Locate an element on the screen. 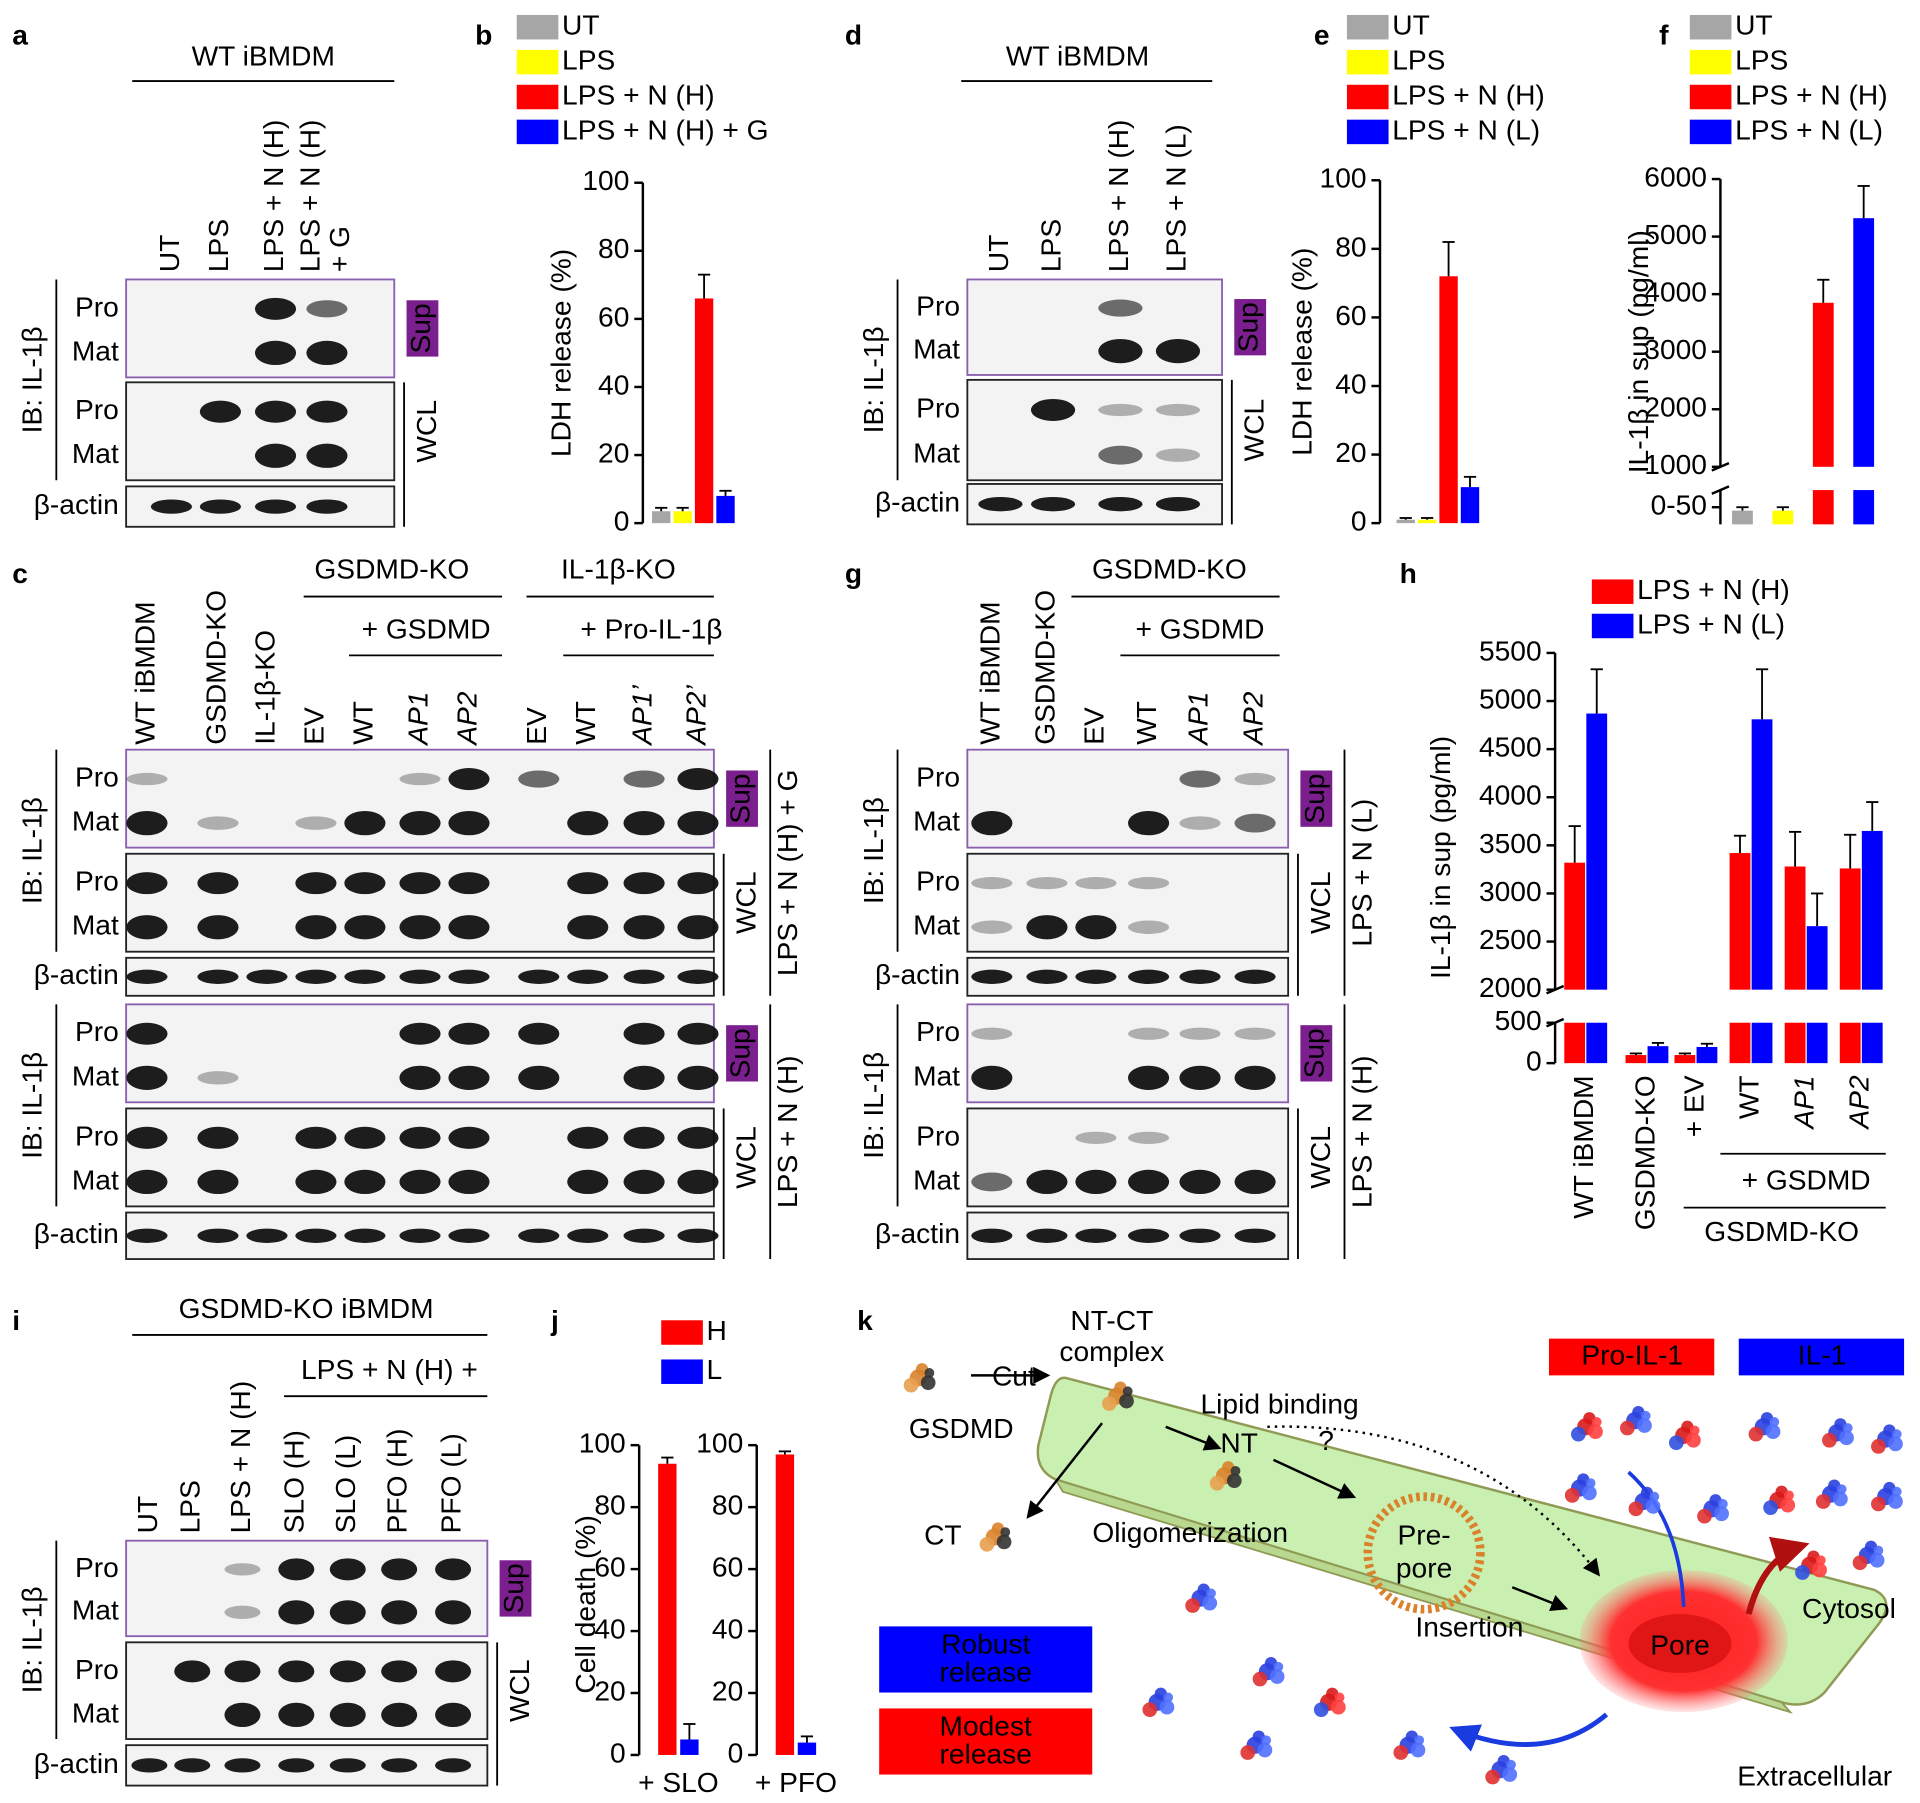 Image resolution: width=1920 pixels, height=1803 pixels. y-tick-label: 80 is located at coordinates (609, 1505).